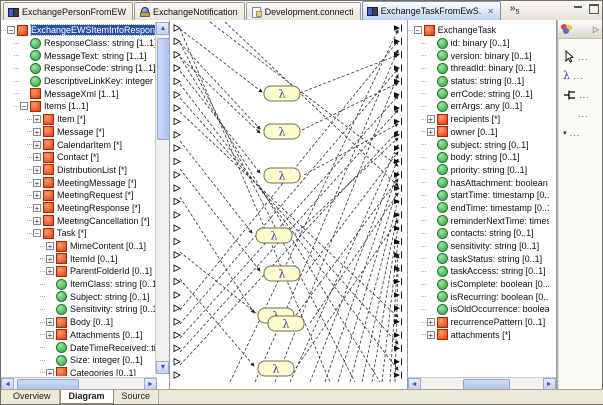  What do you see at coordinates (79, 233) in the screenshot?
I see `tree-item: − Task [*]` at bounding box center [79, 233].